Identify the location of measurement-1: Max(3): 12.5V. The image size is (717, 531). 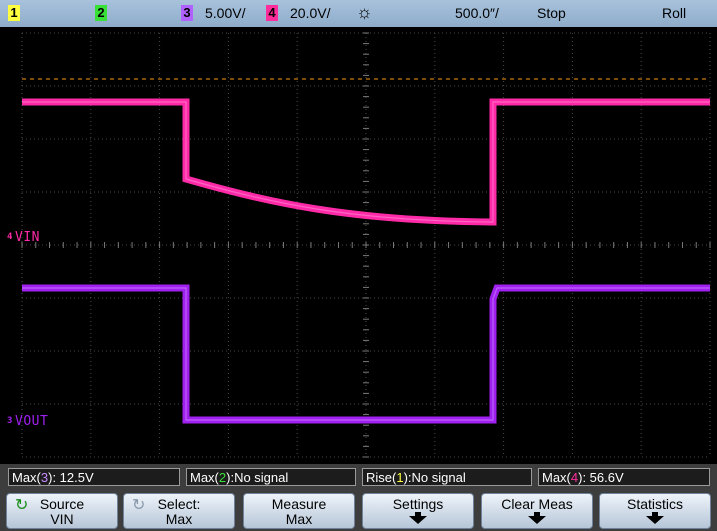
(94, 477).